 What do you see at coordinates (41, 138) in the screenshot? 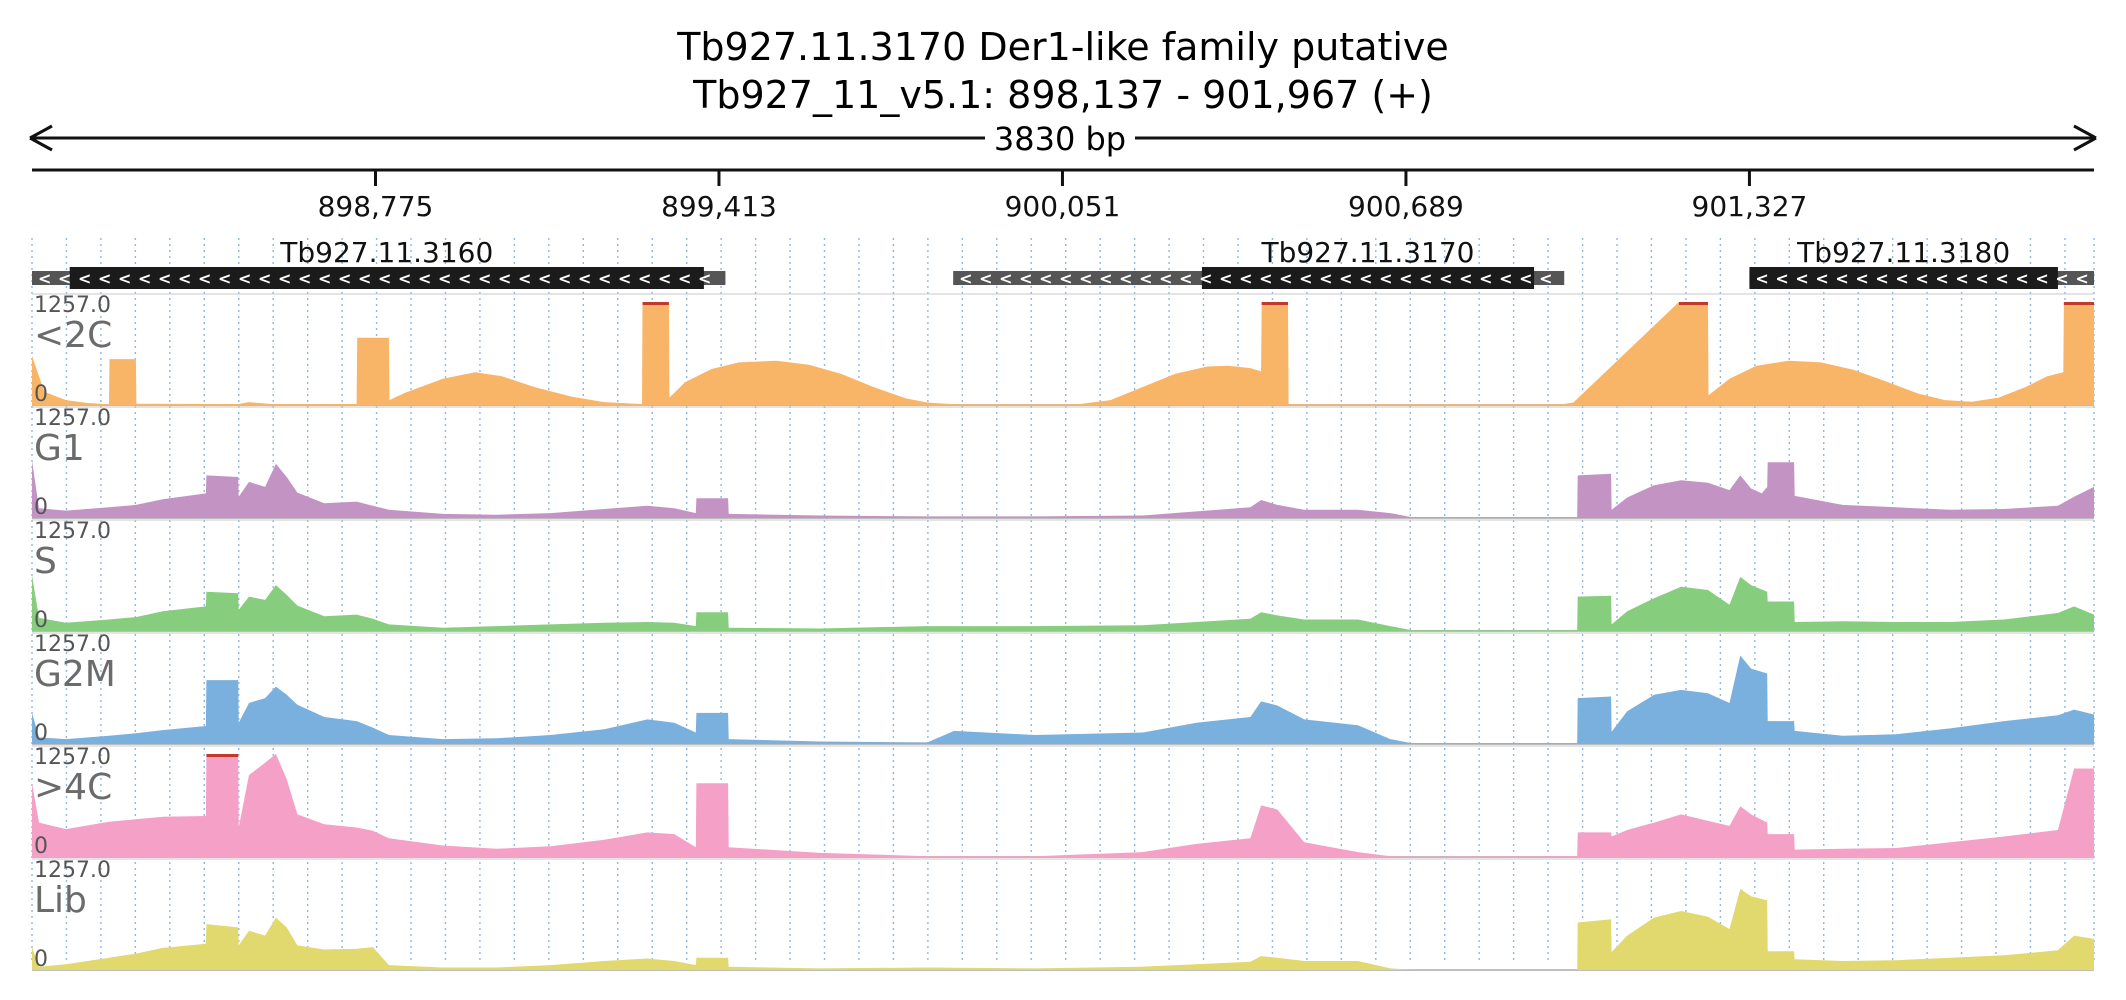
I see `arrow-left-icon` at bounding box center [41, 138].